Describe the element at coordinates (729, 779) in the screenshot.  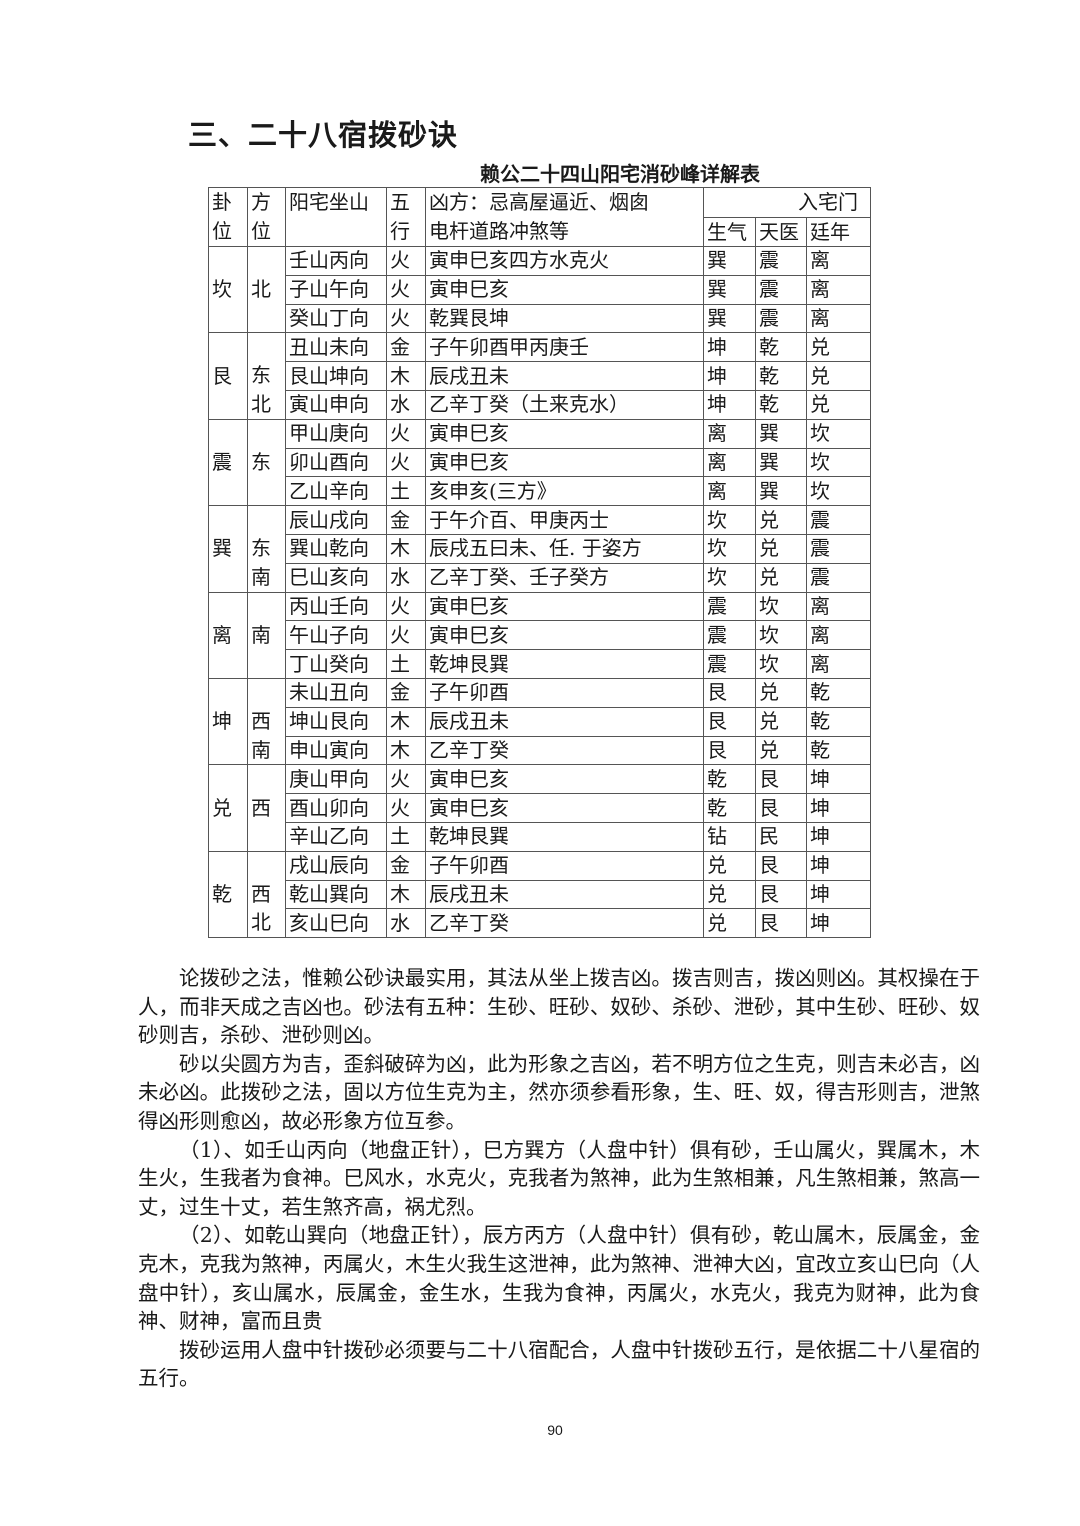
I see `shengqi-cell: 乾` at that location.